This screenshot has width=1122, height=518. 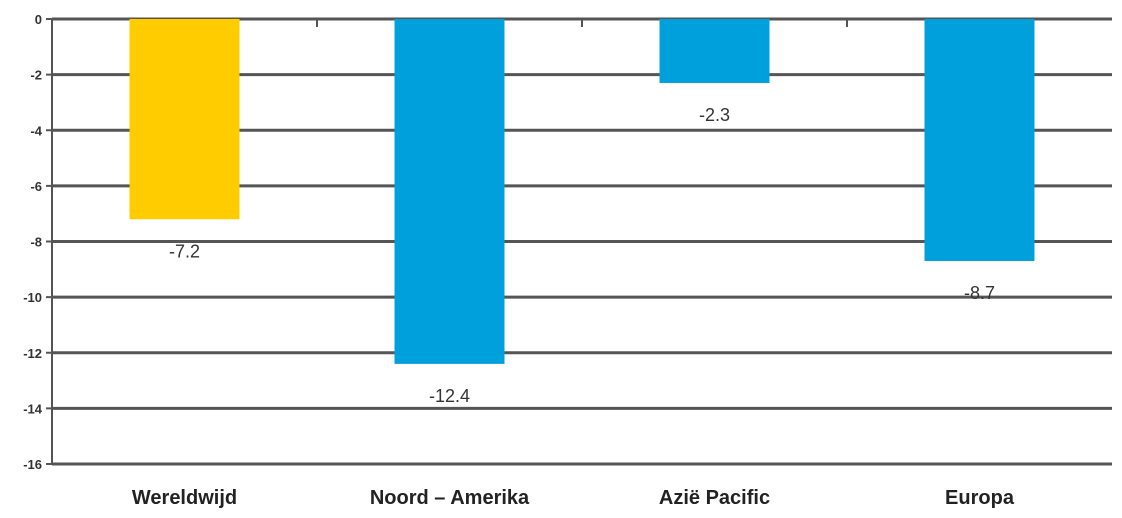 I want to click on y-tick-label: -6, so click(x=36, y=186).